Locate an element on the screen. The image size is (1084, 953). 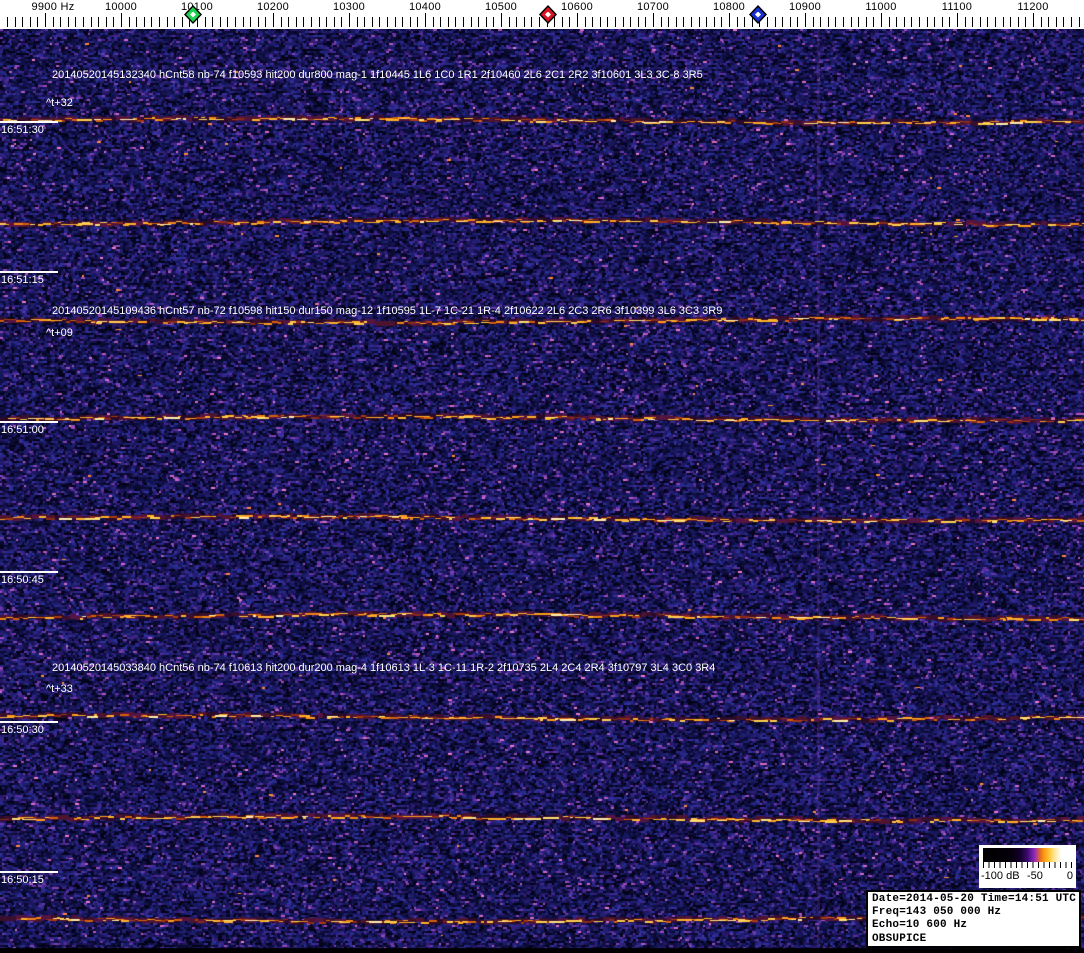
info-observatory: OBSUPICE is located at coordinates (899, 938).